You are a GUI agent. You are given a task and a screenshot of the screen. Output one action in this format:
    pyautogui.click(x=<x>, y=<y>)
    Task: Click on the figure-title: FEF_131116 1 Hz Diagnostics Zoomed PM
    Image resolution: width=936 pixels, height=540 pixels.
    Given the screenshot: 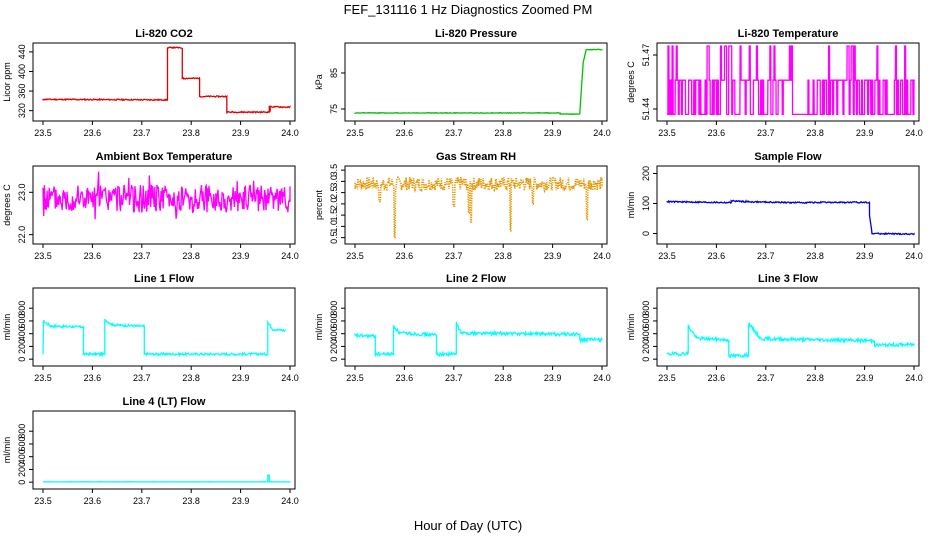 What is the action you would take?
    pyautogui.click(x=468, y=9)
    